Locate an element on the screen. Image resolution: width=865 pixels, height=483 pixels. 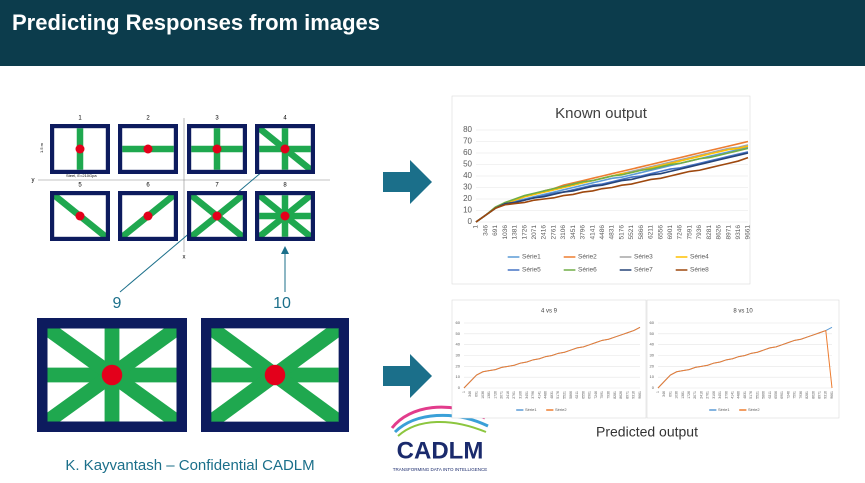
axis-label: y is located at coordinates (33, 181).